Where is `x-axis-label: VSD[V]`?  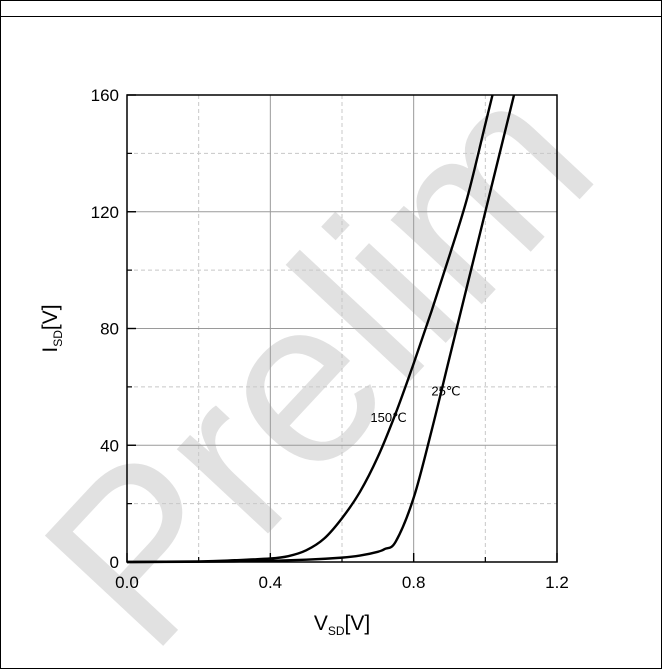
x-axis-label: VSD[V] is located at coordinates (342, 625).